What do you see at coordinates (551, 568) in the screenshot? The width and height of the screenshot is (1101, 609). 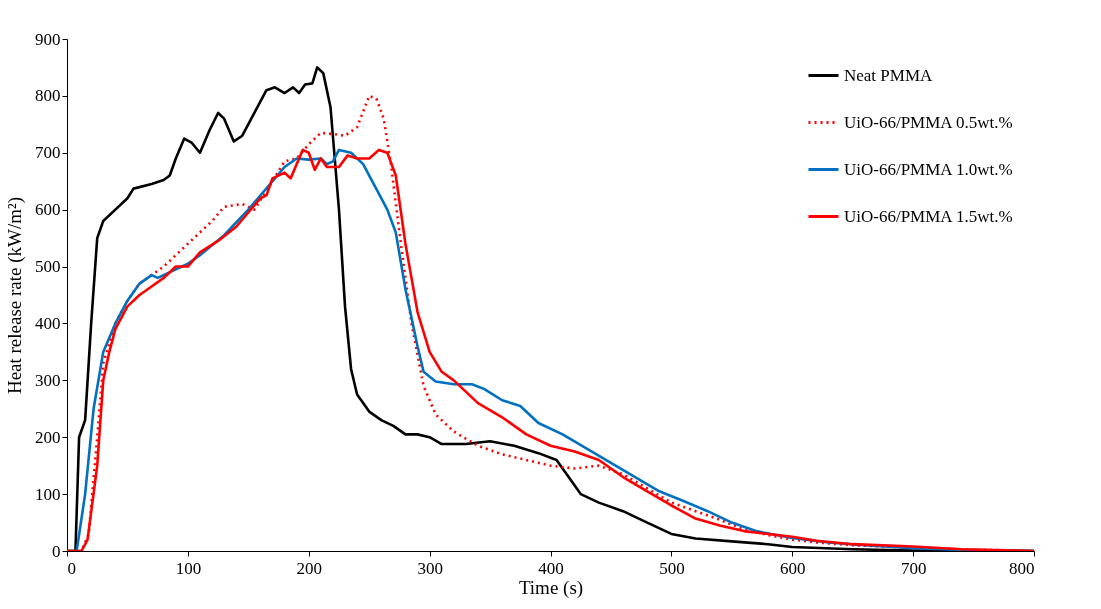 I see `x-tick-label: 400` at bounding box center [551, 568].